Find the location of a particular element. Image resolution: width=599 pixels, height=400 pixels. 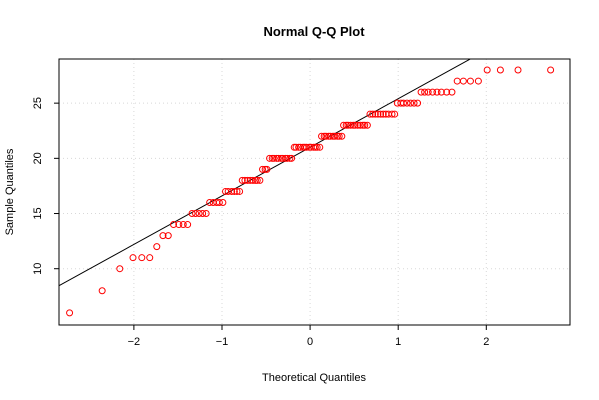

y-axis-label: Sample Quantiles is located at coordinates (10, 191).